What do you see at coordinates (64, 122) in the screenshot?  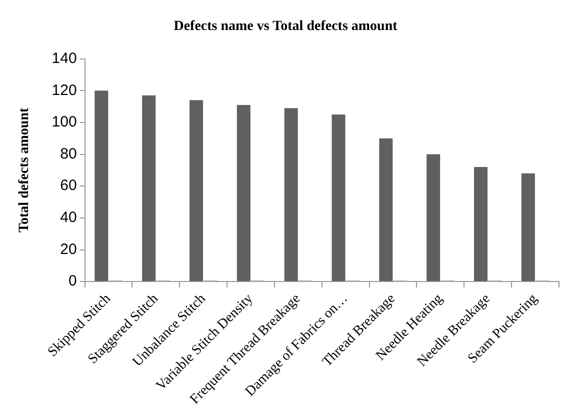 I see `y-tick-label: 100` at bounding box center [64, 122].